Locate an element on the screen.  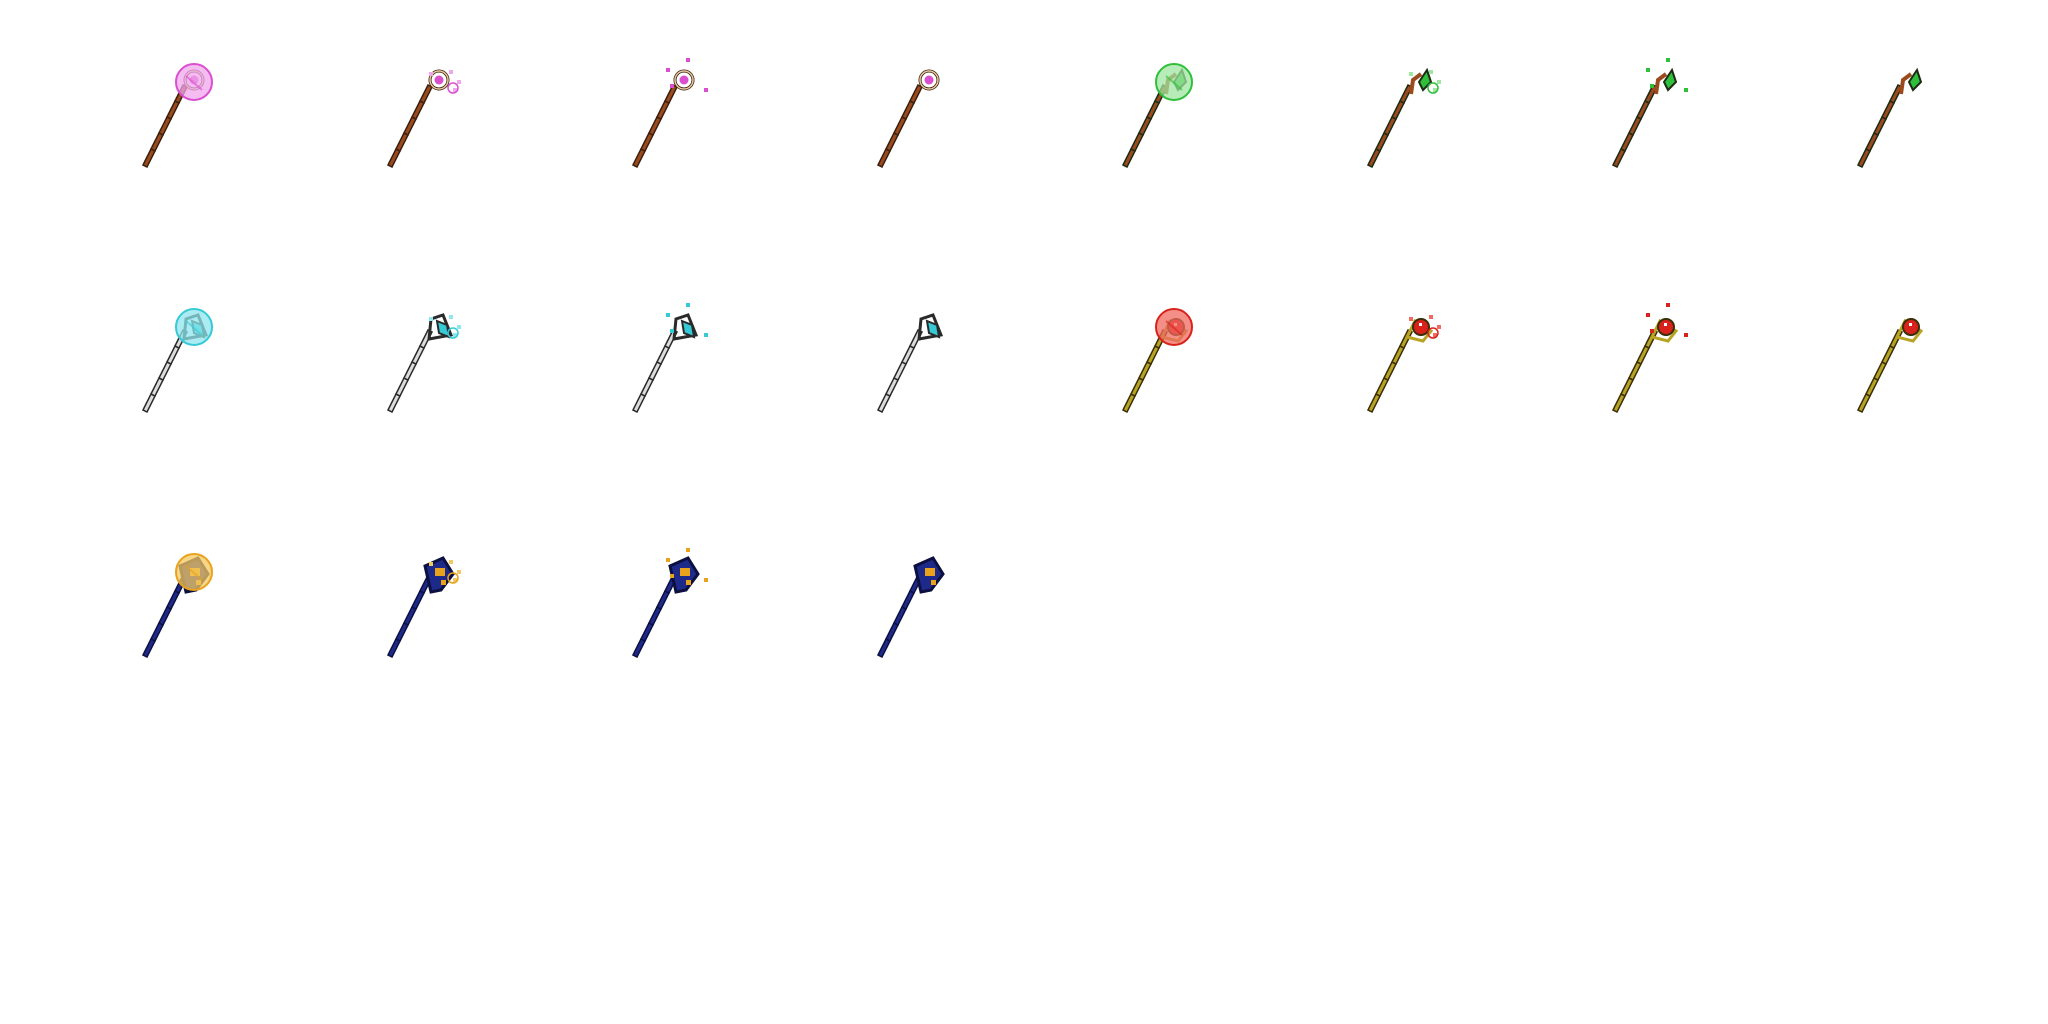
royal-scepter-sprite-idle is located at coordinates (915, 606).